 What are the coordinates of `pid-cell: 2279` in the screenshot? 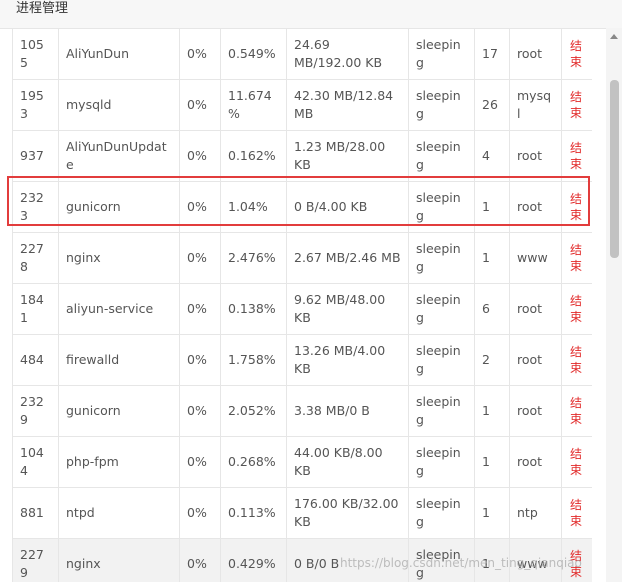 It's located at (35, 560).